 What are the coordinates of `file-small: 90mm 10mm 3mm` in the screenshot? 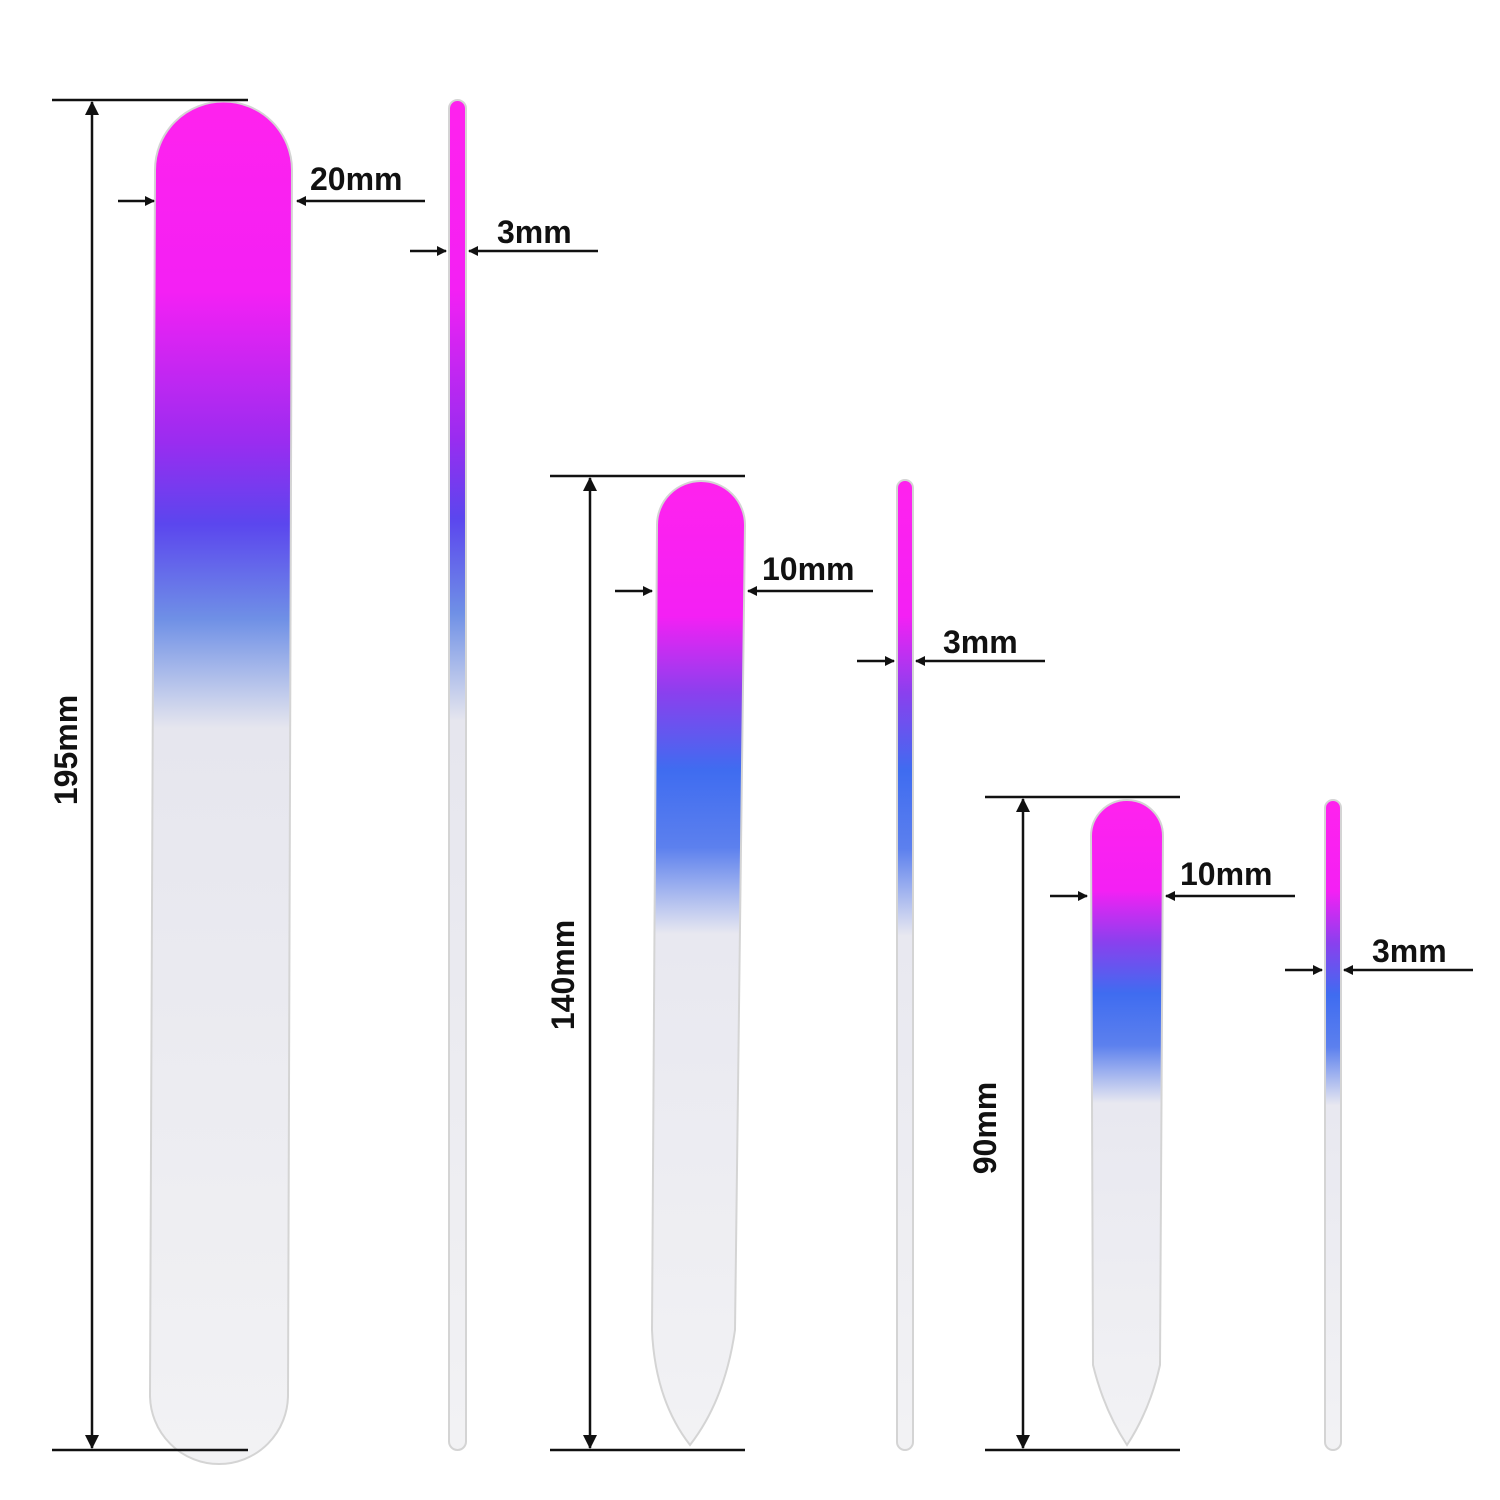 It's located at (1220, 1123).